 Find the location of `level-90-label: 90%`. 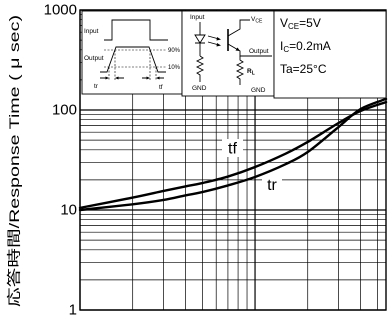

level-90-label: 90% is located at coordinates (174, 51).